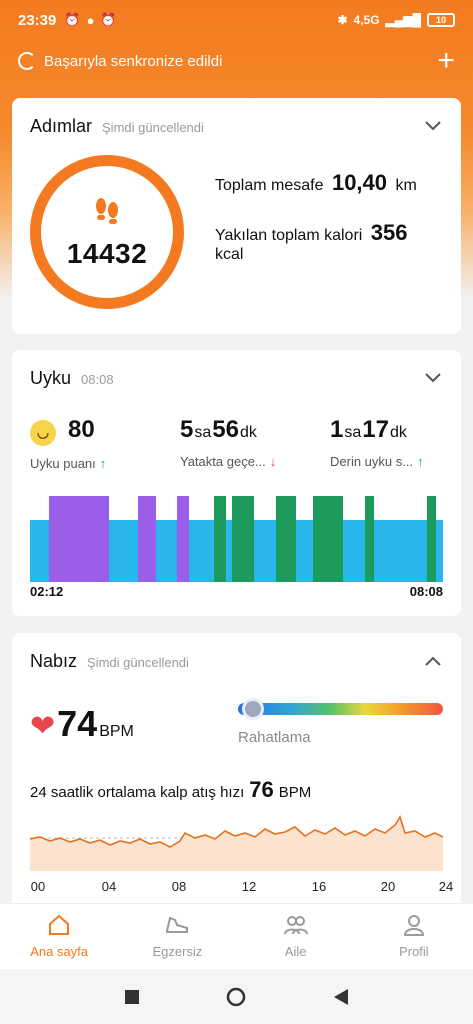 The width and height of the screenshot is (473, 1024). I want to click on sleep-score-value: 80, so click(81, 429).